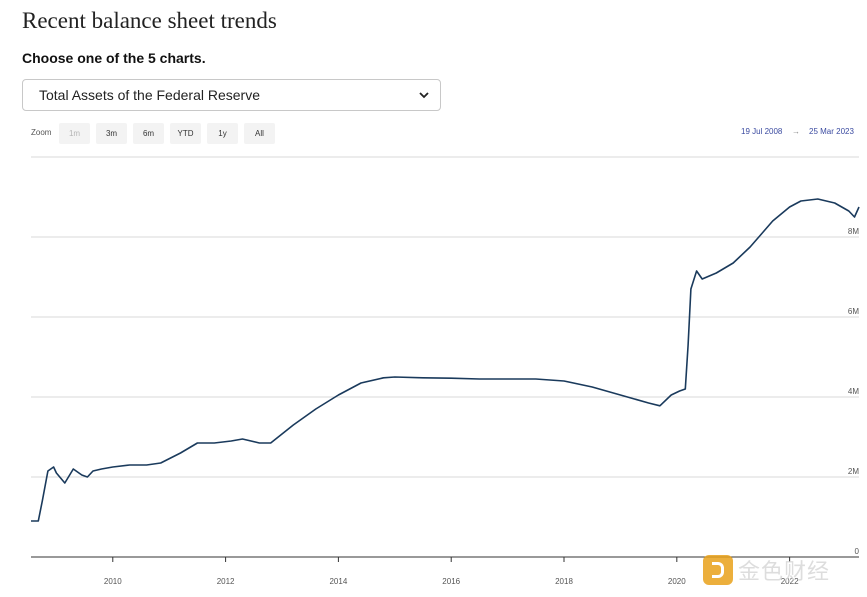  What do you see at coordinates (853, 311) in the screenshot?
I see `y-tick-label: 6M` at bounding box center [853, 311].